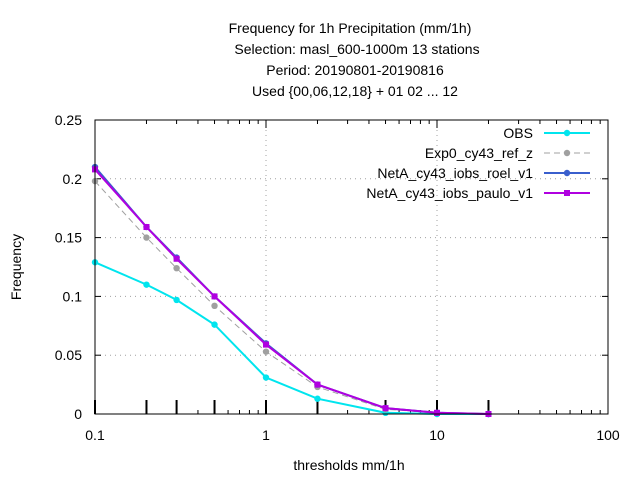 This screenshot has height=480, width=640. Describe the element at coordinates (350, 28) in the screenshot. I see `title-line-1: Frequency for 1h Precipitation (mm/1h)` at that location.